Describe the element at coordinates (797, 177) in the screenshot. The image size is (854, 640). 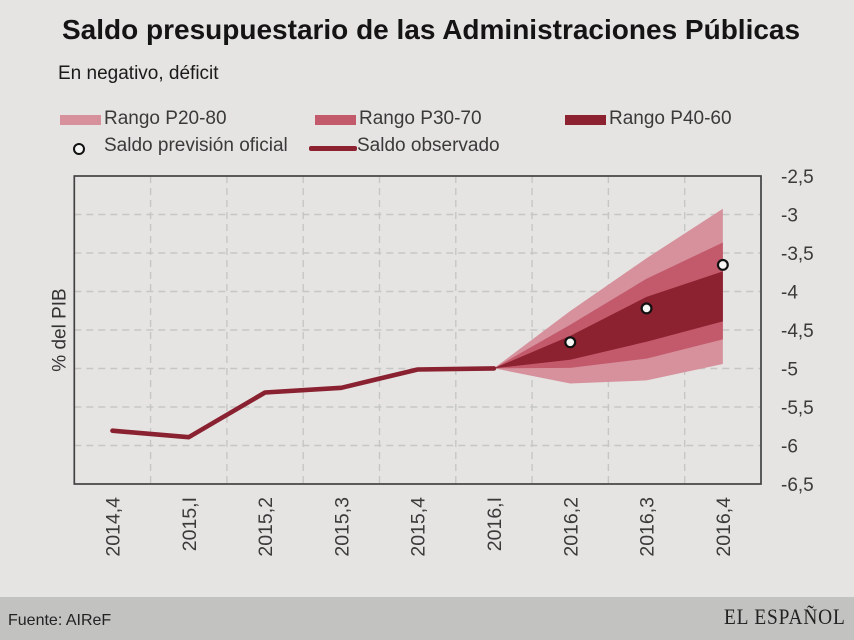
I see `svg-text: -2,5` at that location.